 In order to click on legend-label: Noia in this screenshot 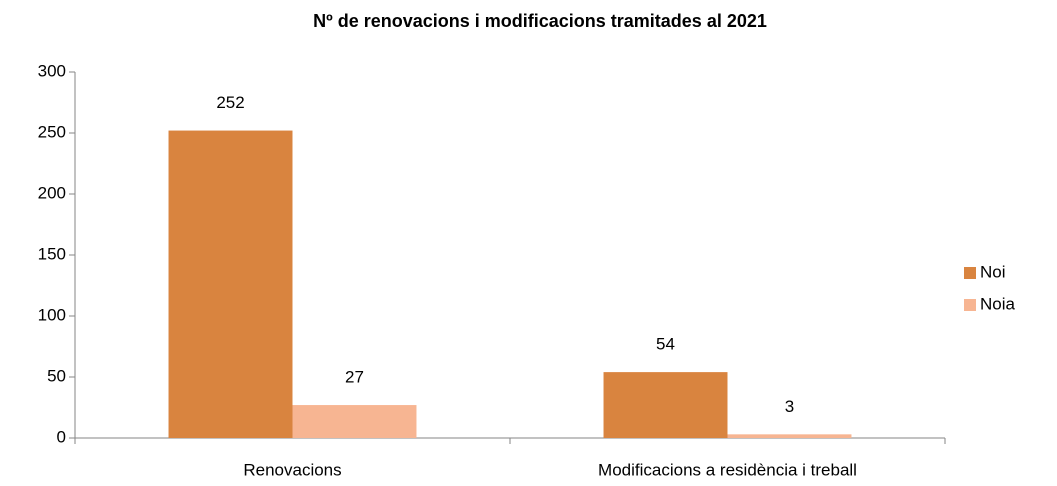, I will do `click(998, 303)`.